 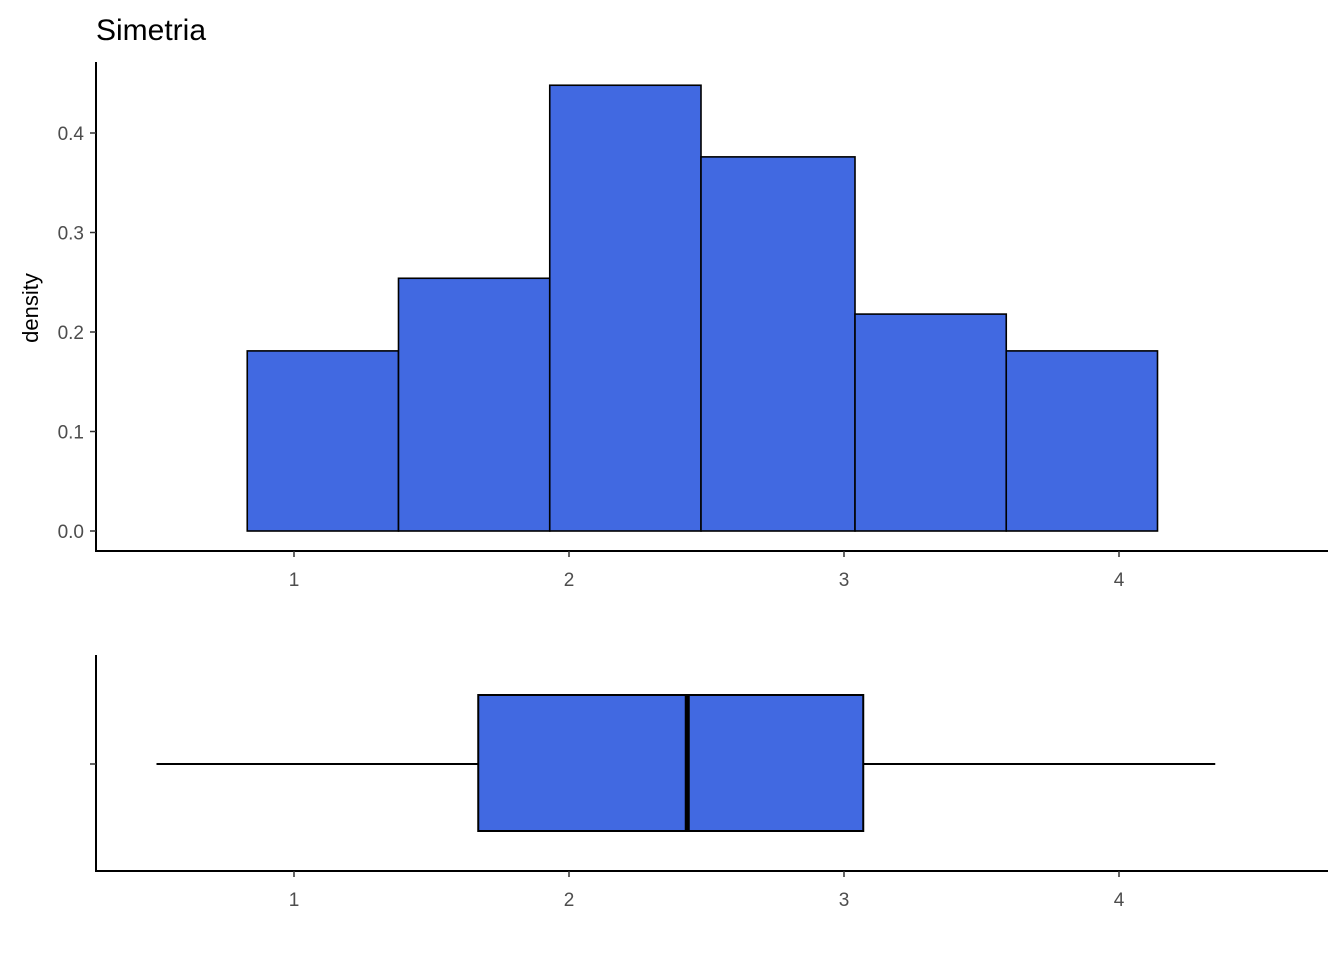 I want to click on box-x-tick-label: 3, so click(x=844, y=900).